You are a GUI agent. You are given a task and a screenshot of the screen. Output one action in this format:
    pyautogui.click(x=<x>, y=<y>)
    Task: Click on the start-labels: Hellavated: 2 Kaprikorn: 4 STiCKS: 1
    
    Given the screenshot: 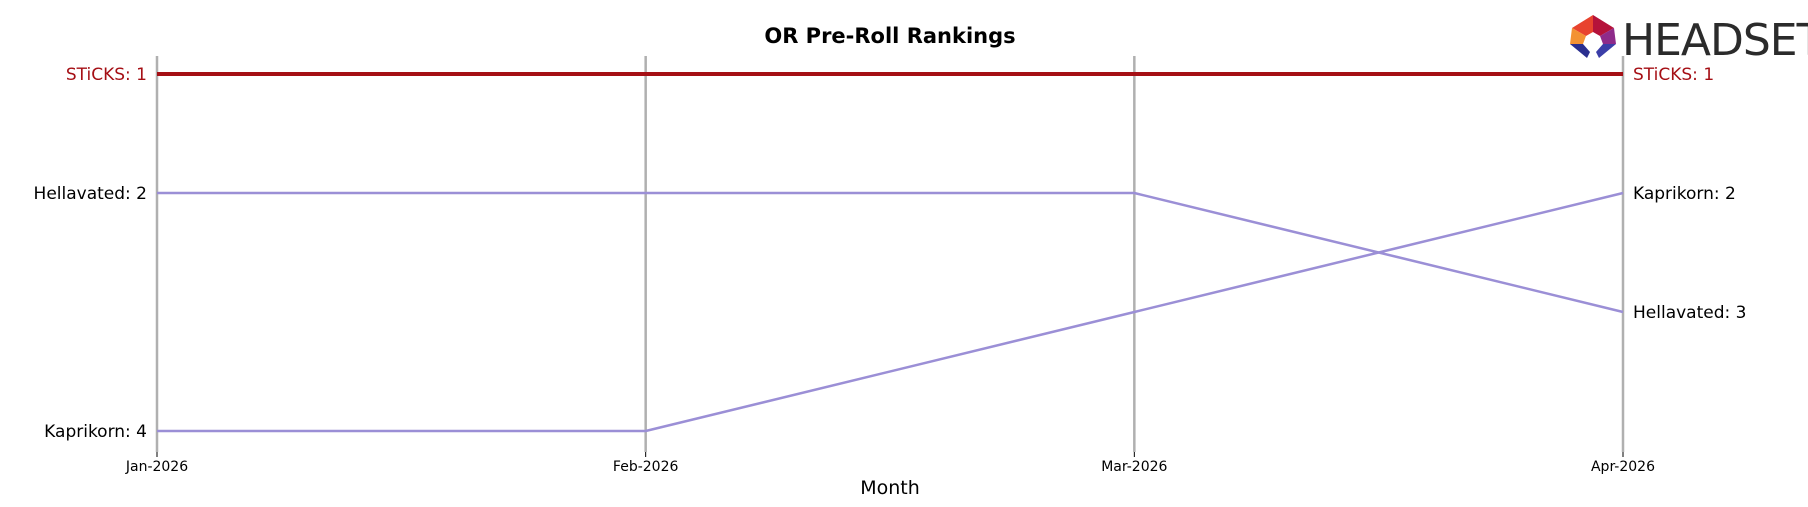 What is the action you would take?
    pyautogui.click(x=90, y=253)
    